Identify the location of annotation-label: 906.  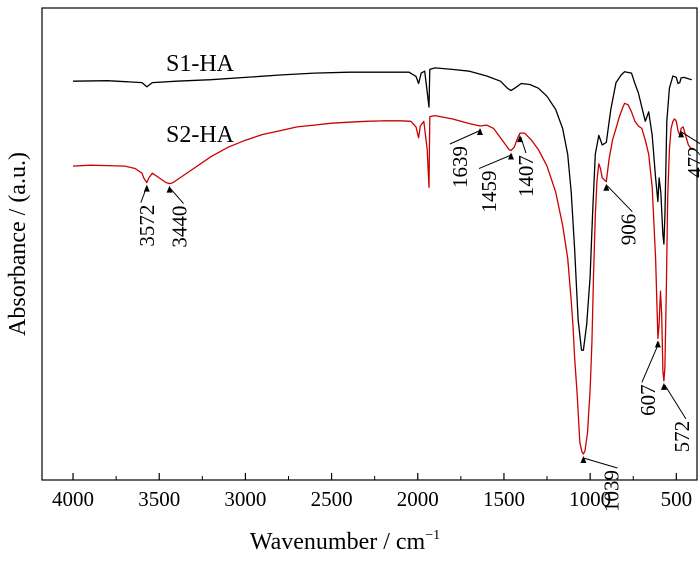
(628, 230).